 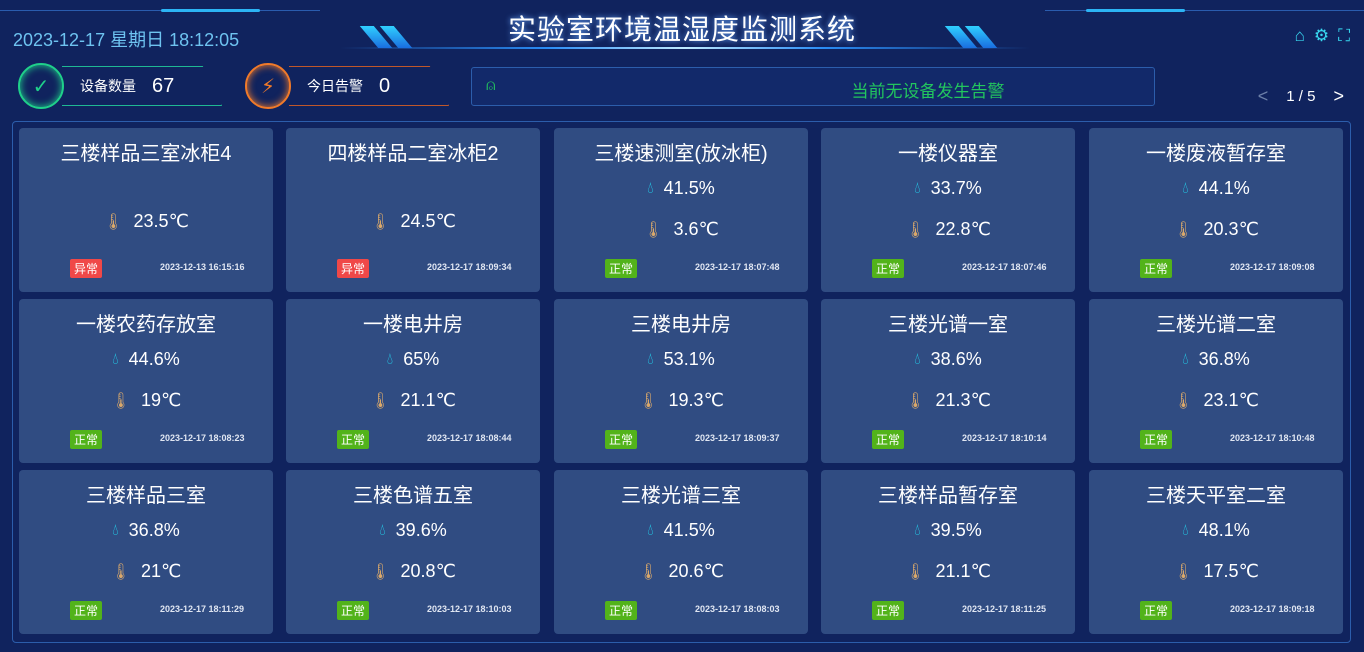 What do you see at coordinates (1299, 35) in the screenshot?
I see `home-icon: ⌂` at bounding box center [1299, 35].